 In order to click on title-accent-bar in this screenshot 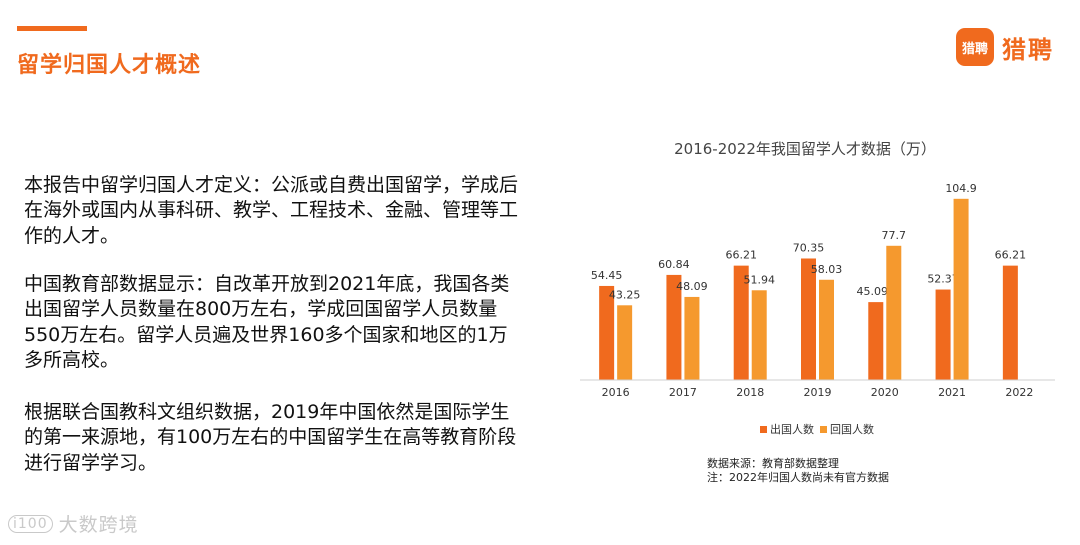, I will do `click(52, 28)`.